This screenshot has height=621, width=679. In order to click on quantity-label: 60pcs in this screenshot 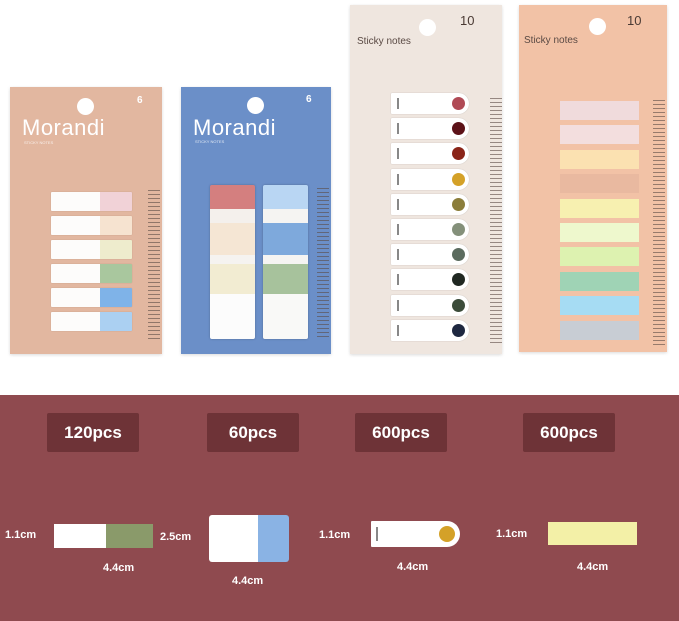, I will do `click(253, 432)`.